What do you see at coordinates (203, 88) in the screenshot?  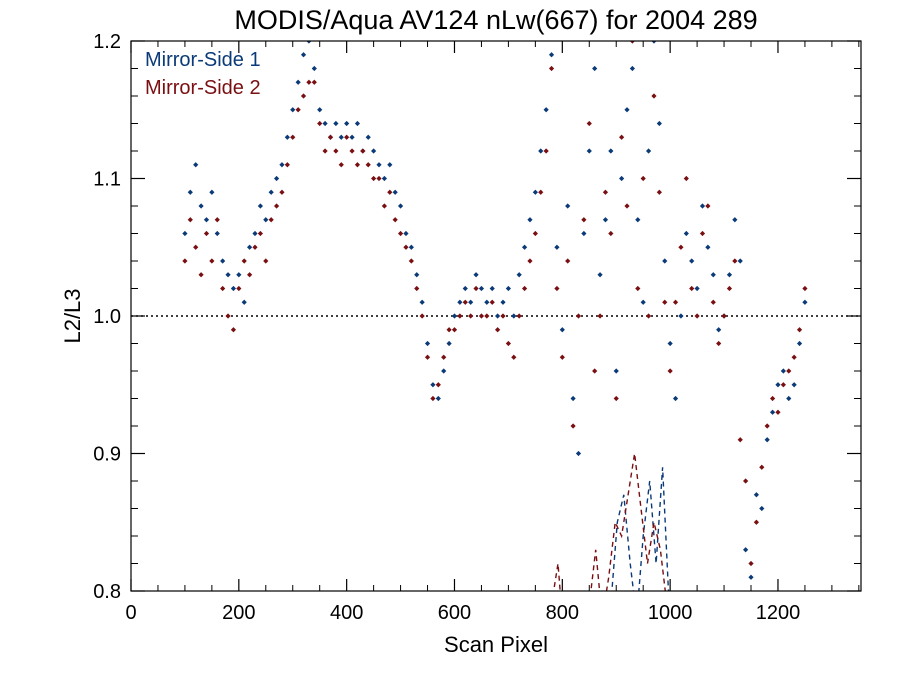 I see `legend-mirror-side-2: Mirror-Side 2` at bounding box center [203, 88].